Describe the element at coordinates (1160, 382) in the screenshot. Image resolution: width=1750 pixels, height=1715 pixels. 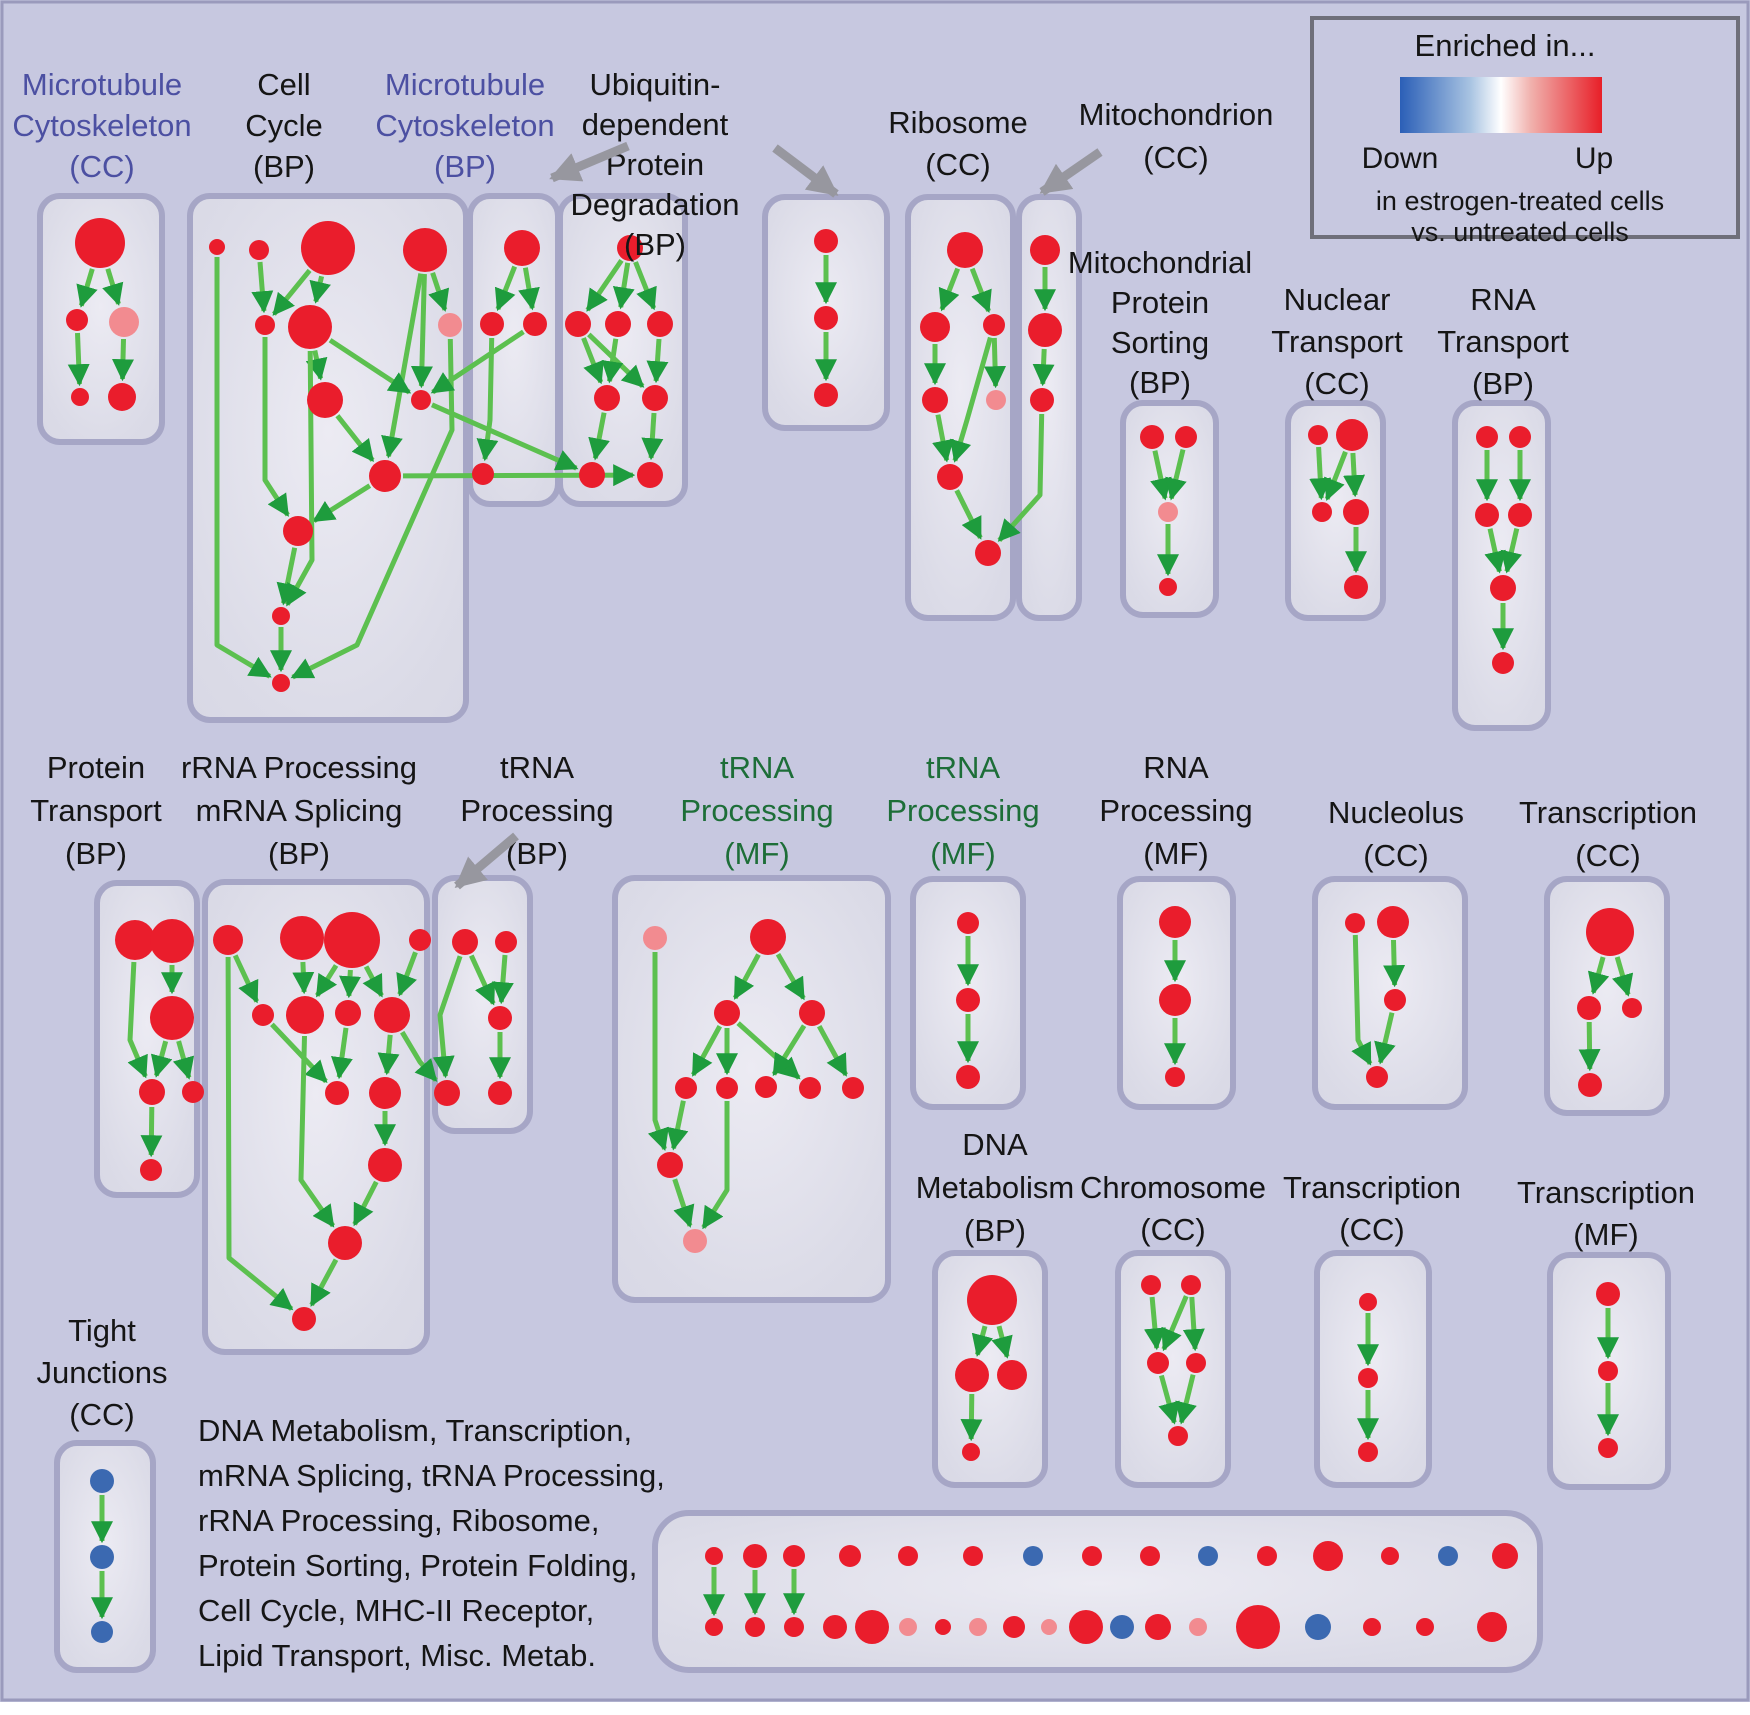
I see `cluster-label-mito-sorting-line4: (BP)` at that location.